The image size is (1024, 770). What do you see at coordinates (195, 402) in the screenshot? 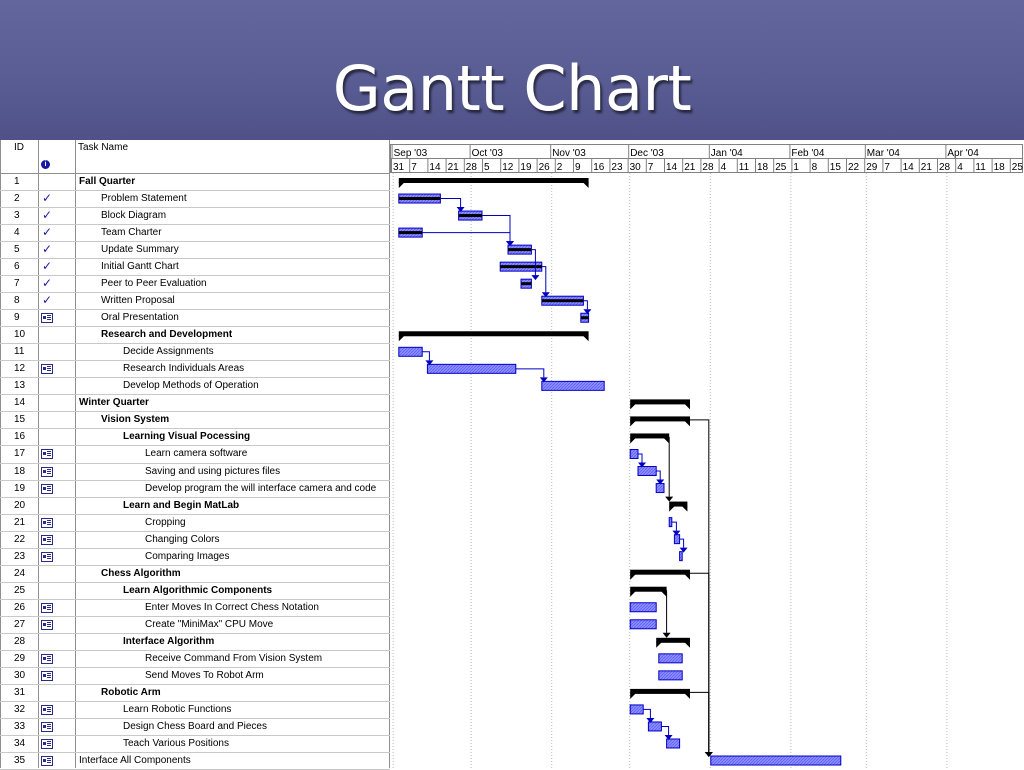
I see `table-row: 14 Winter Quarter` at bounding box center [195, 402].